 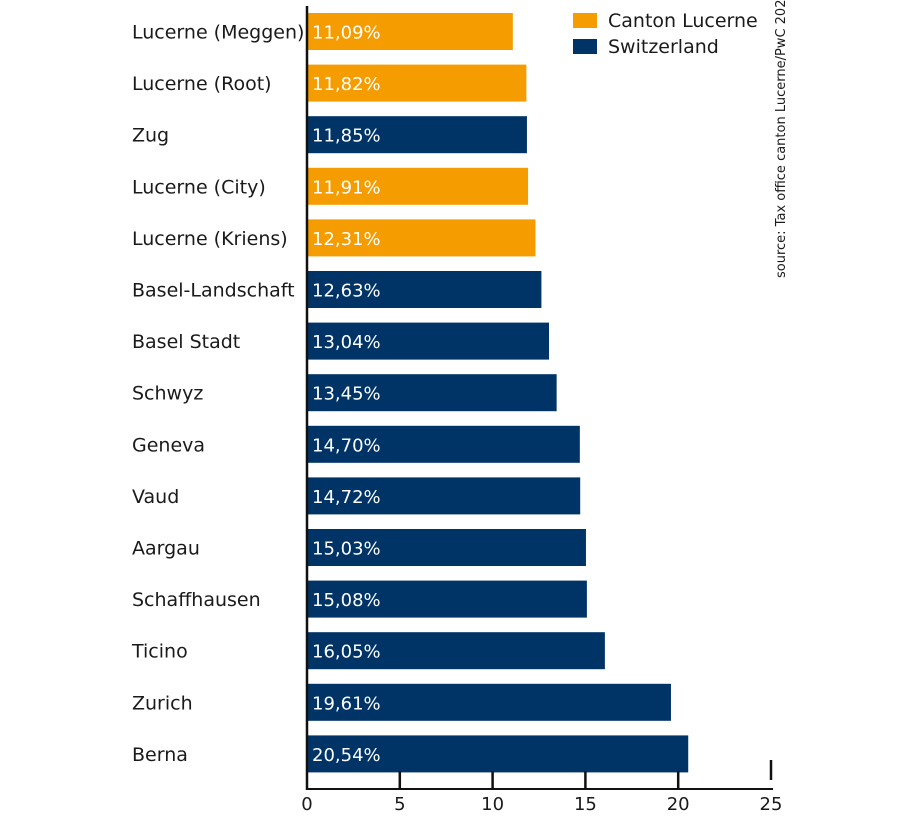 I want to click on value-label-vaud: 14,72%, so click(x=346, y=497).